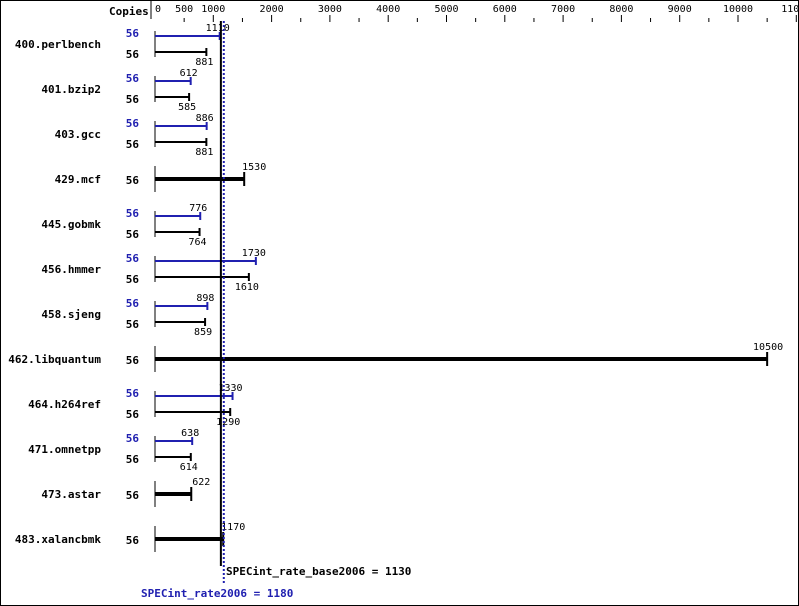  What do you see at coordinates (680, 9) in the screenshot?
I see `x-tick-label: 9000` at bounding box center [680, 9].